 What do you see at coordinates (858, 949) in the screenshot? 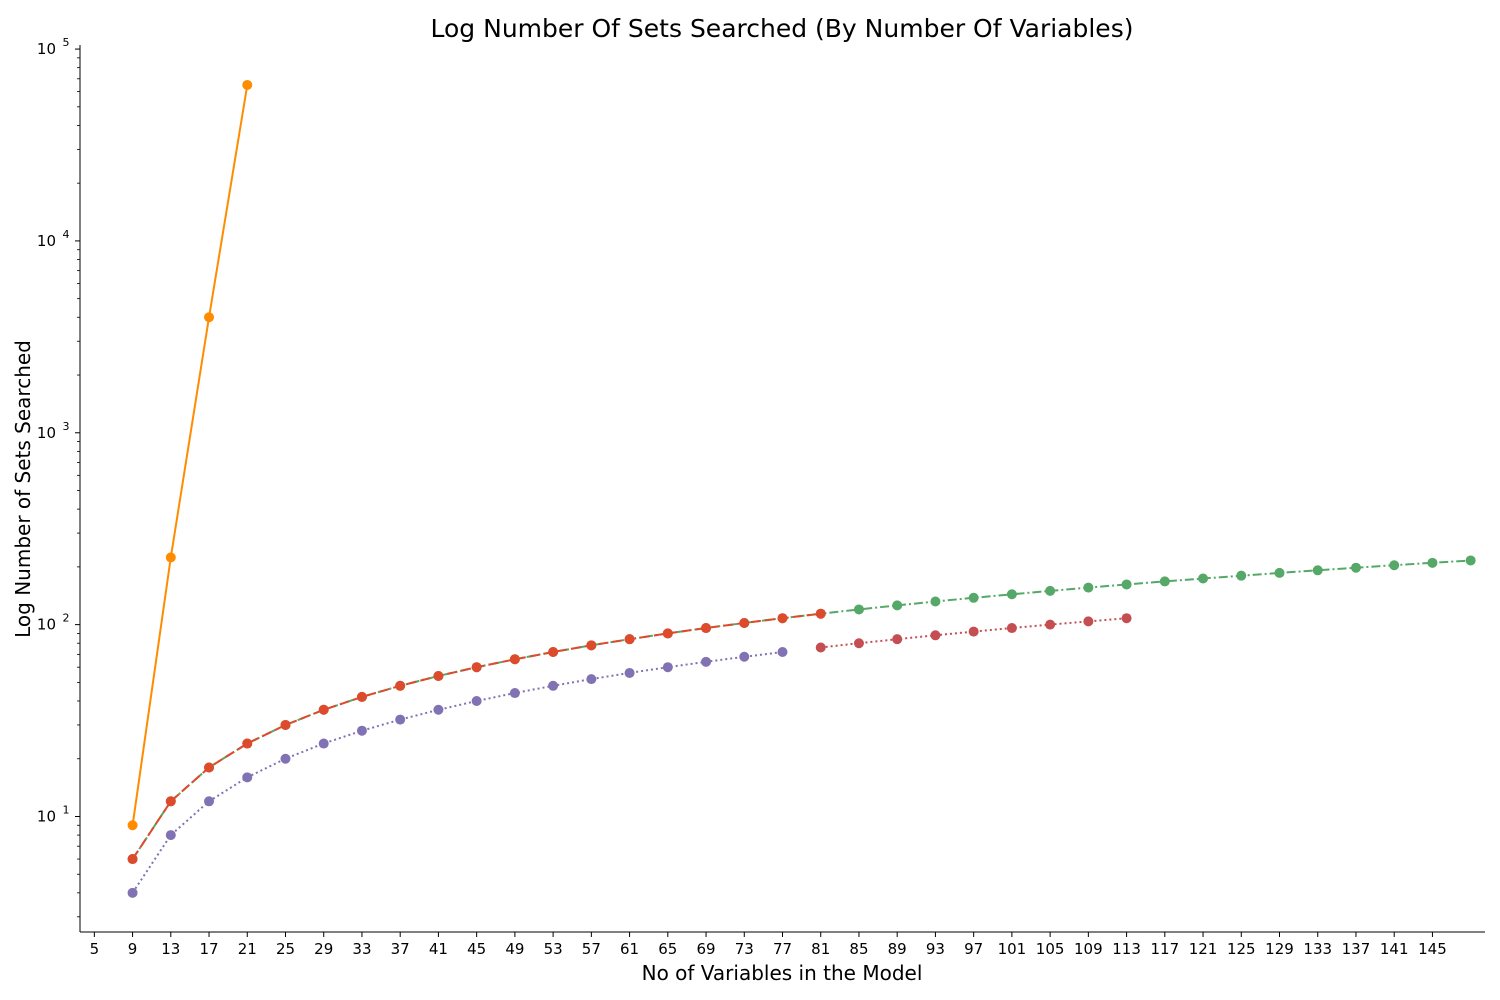
I see `x-tick-label: 85` at bounding box center [858, 949].